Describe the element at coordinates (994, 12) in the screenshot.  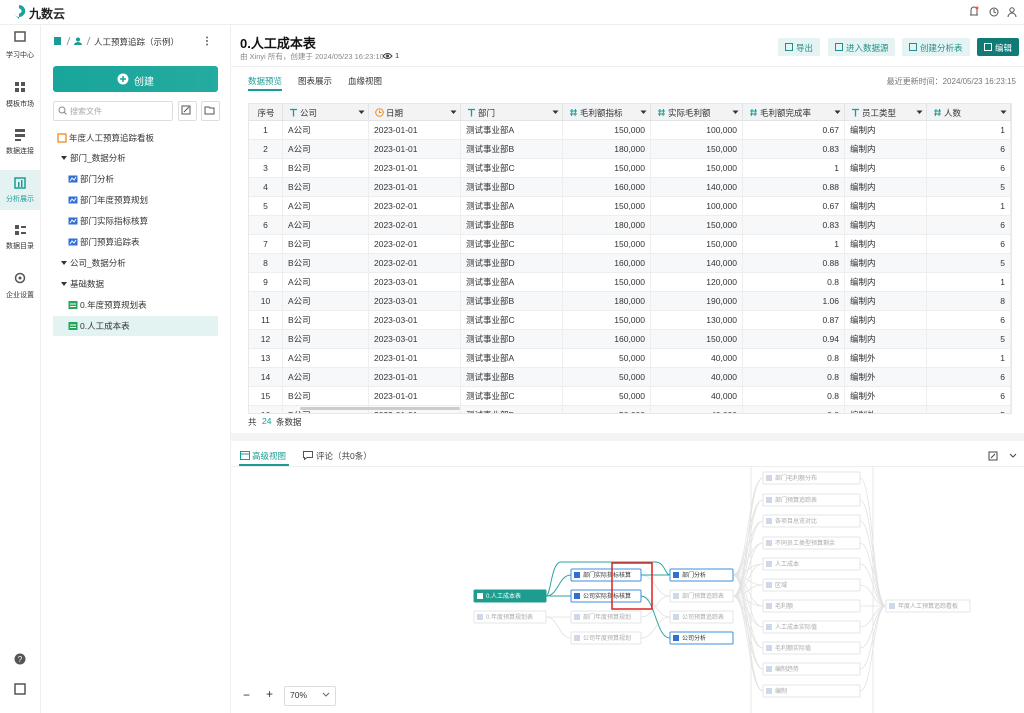
I see `top-icons` at that location.